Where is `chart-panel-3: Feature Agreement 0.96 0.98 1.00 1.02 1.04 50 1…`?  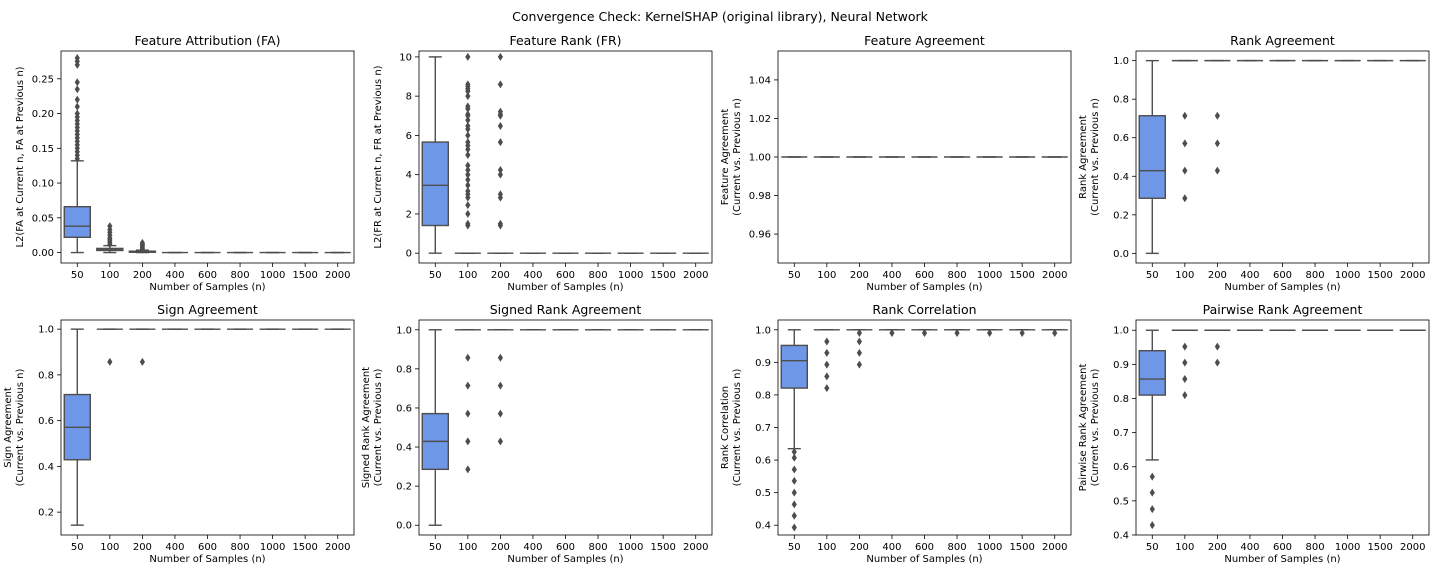
chart-panel-3: Feature Agreement 0.96 0.98 1.00 1.02 1.04 50 1… is located at coordinates (896, 163).